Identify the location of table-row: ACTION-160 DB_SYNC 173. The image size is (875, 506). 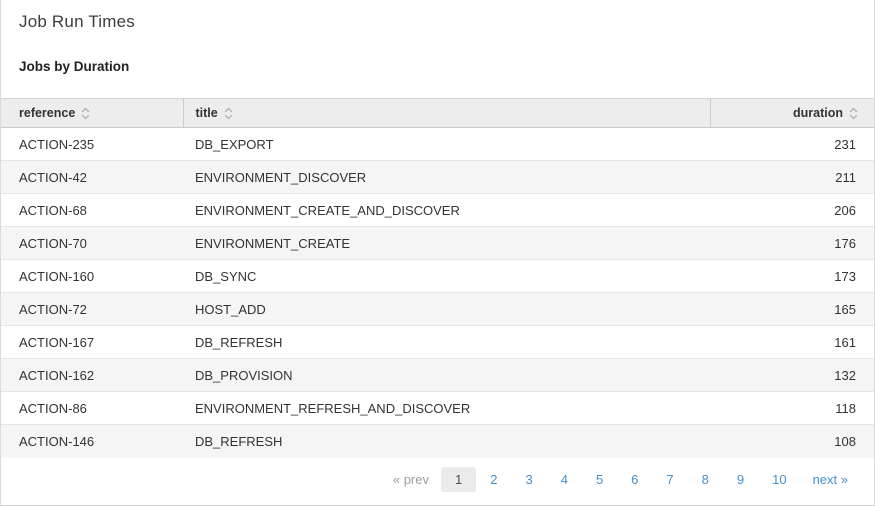
(437, 276).